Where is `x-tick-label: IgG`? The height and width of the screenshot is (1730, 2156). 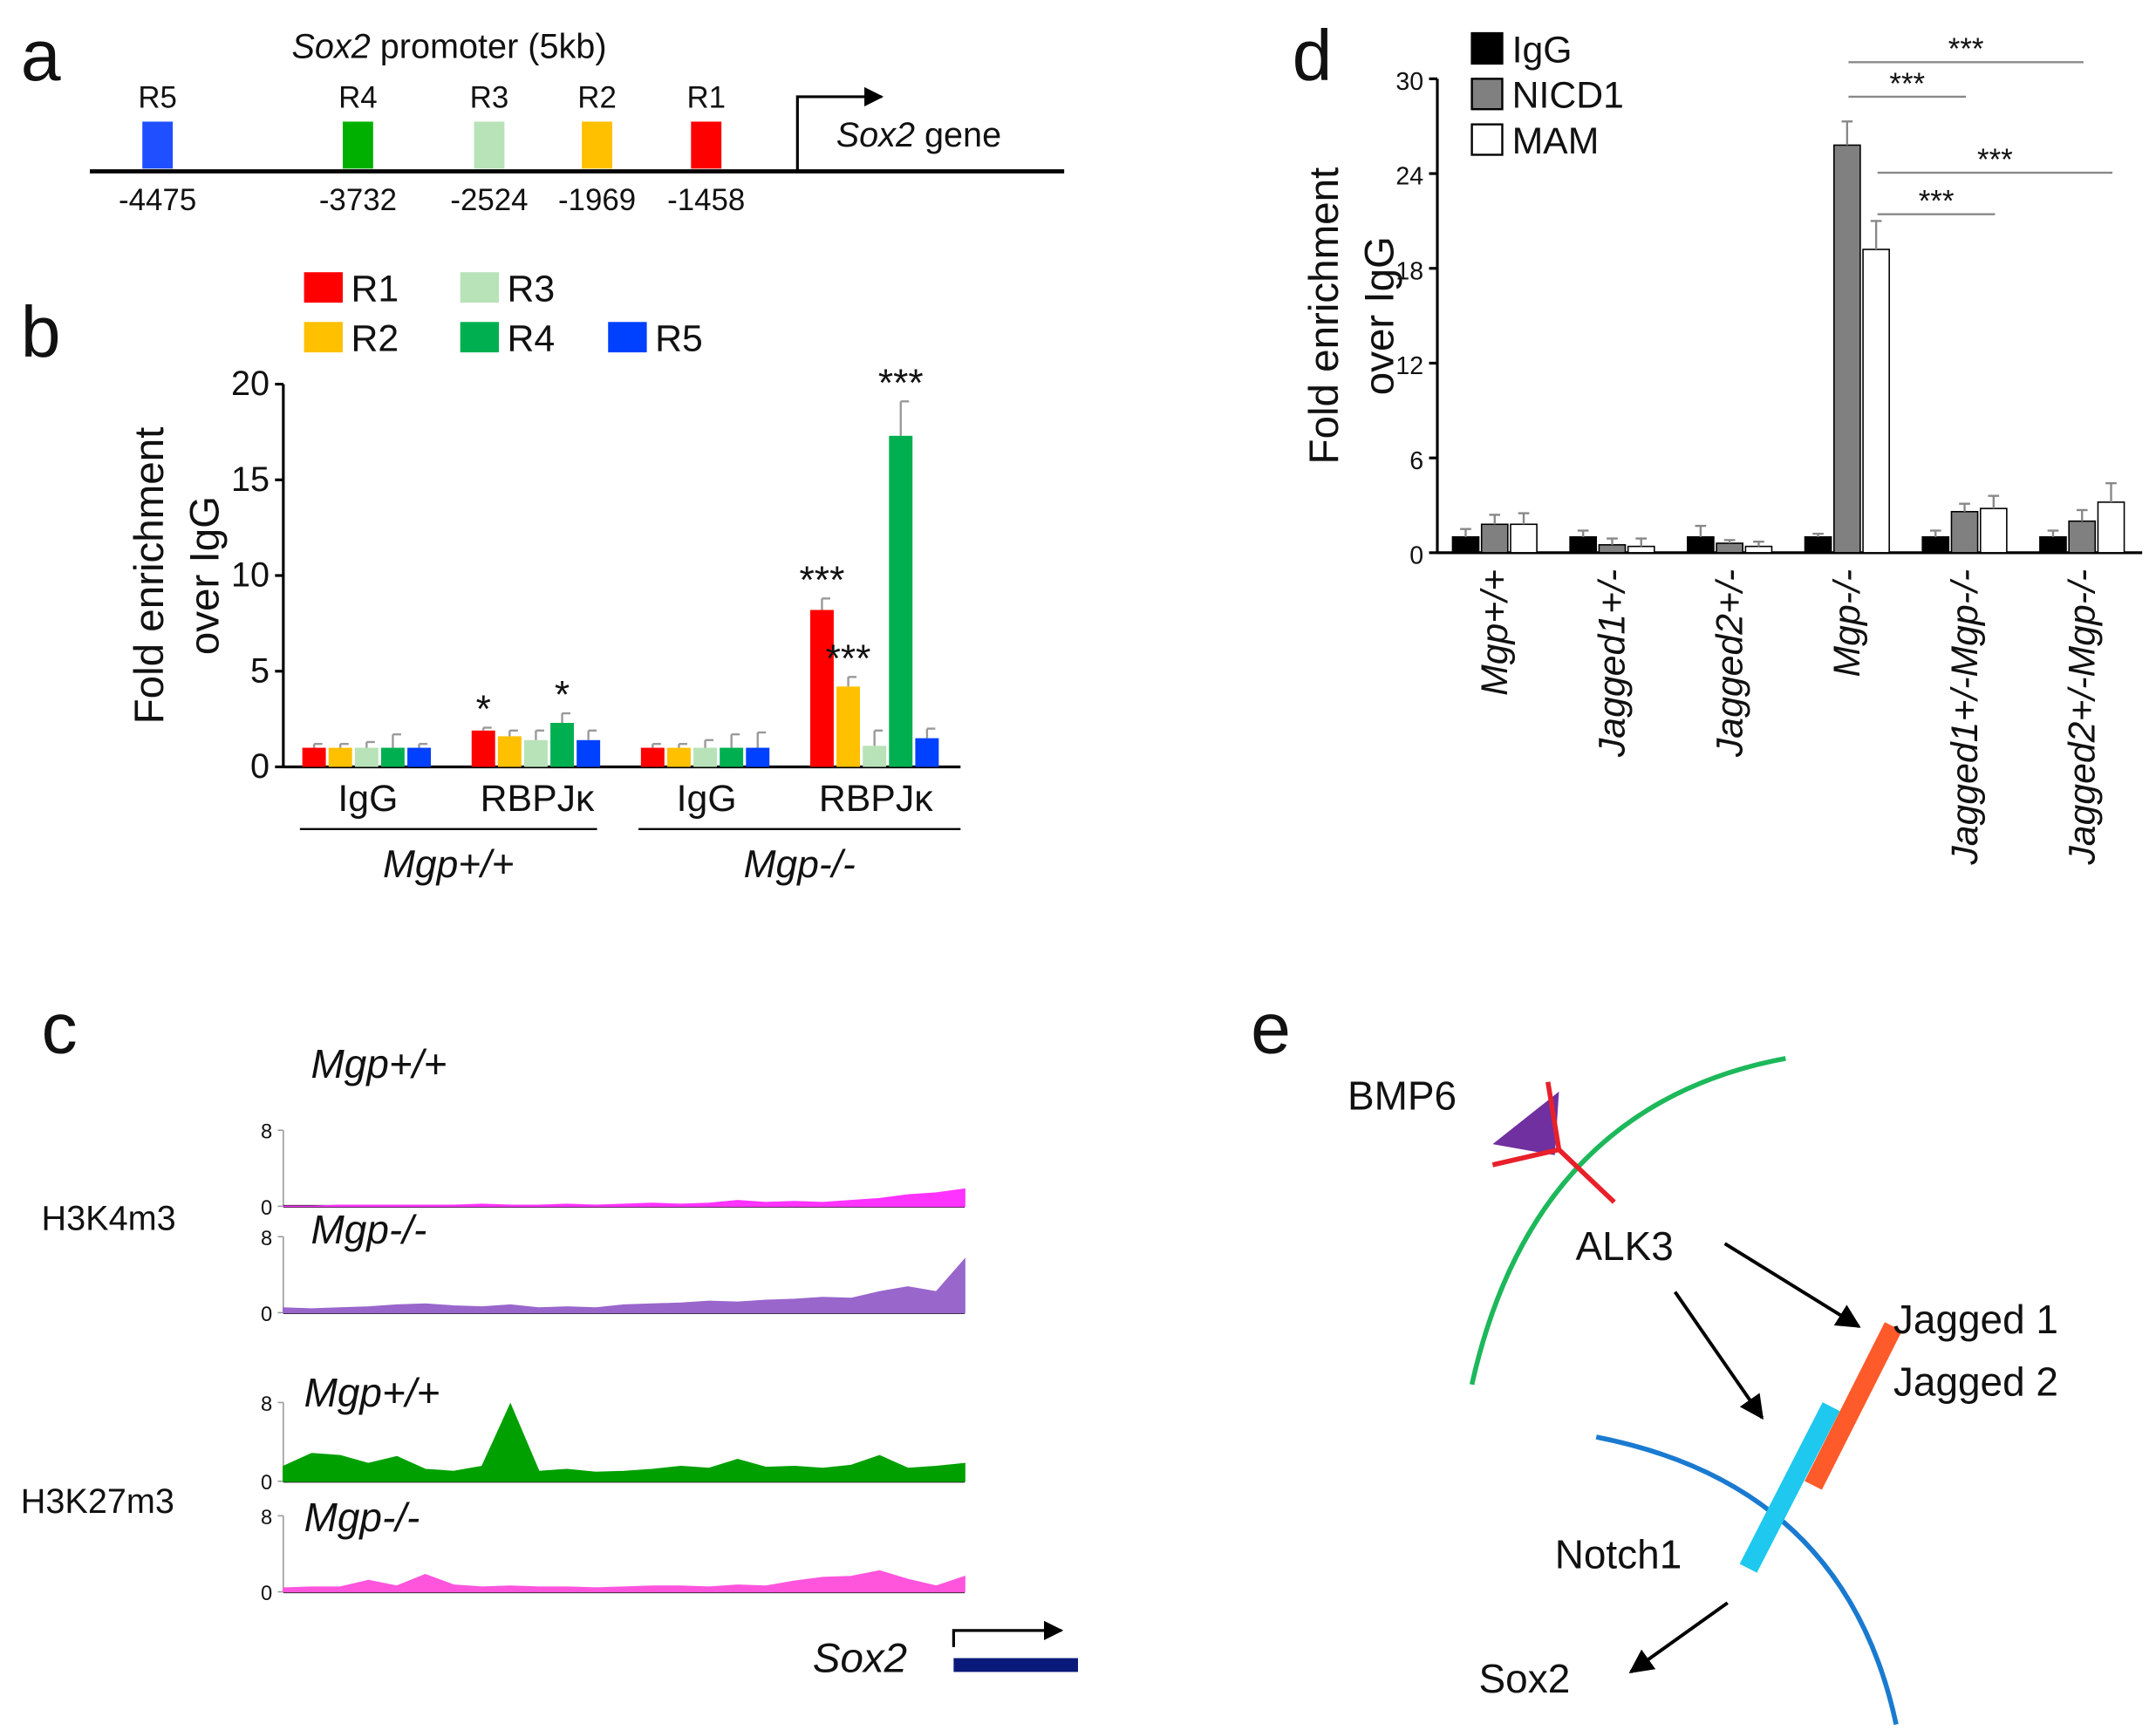
x-tick-label: IgG is located at coordinates (707, 799).